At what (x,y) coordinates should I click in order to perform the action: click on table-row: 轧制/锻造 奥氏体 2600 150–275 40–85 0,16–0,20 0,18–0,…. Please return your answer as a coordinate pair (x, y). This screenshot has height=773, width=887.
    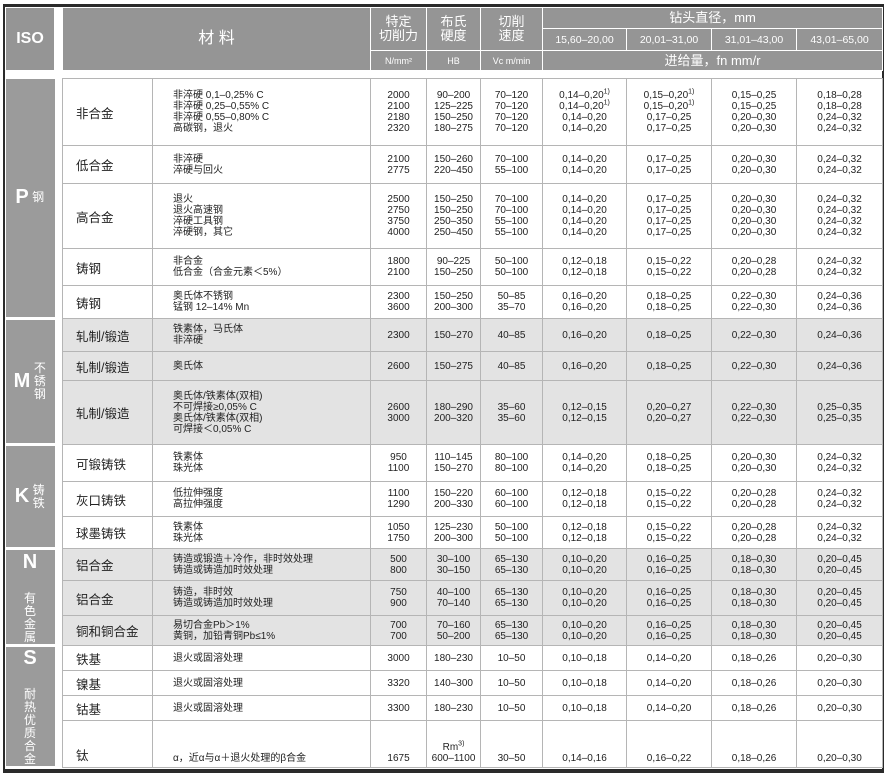
    Looking at the image, I should click on (445, 366).